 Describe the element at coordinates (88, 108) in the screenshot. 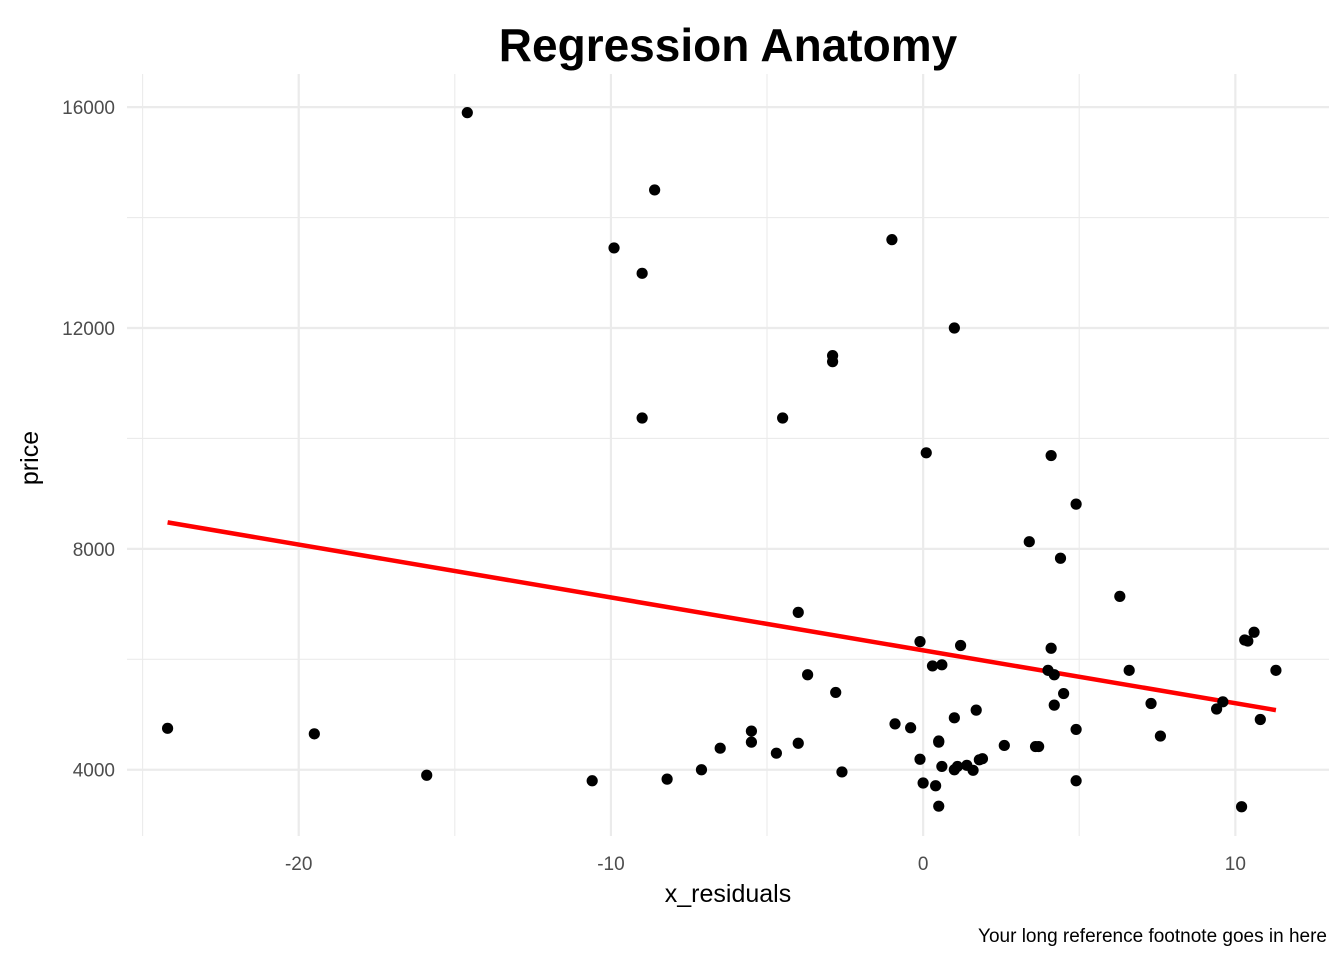

I see `y-tick-label: 16000` at that location.